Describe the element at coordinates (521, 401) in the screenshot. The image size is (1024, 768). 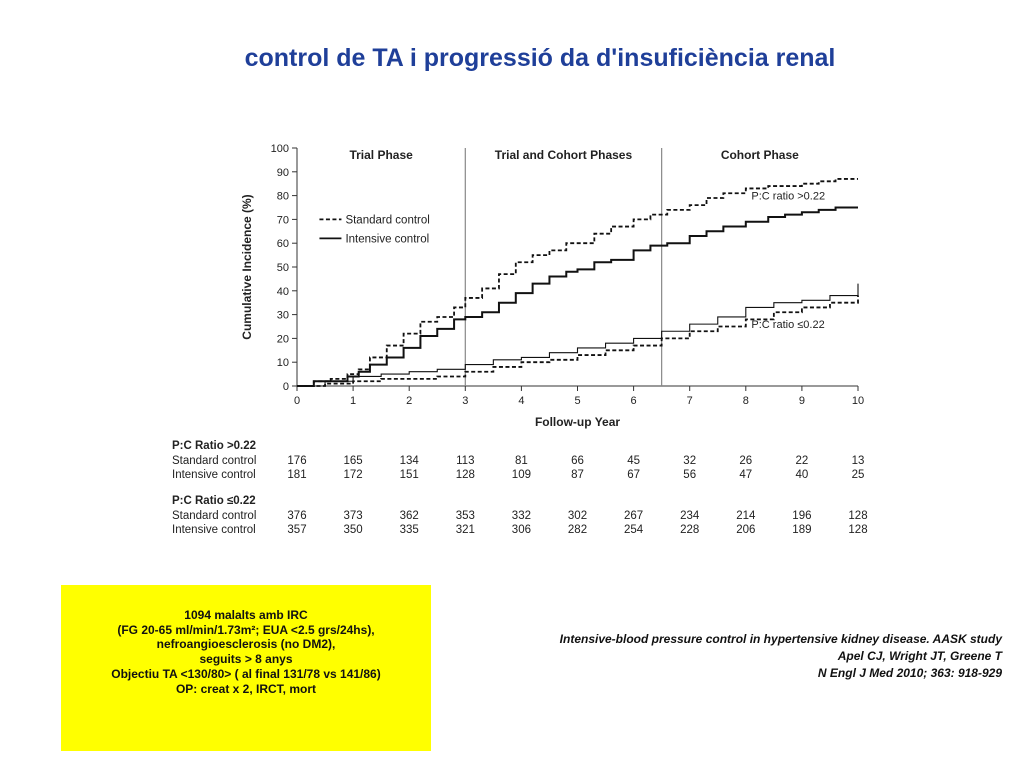
I see `x-tick-label: 4` at that location.